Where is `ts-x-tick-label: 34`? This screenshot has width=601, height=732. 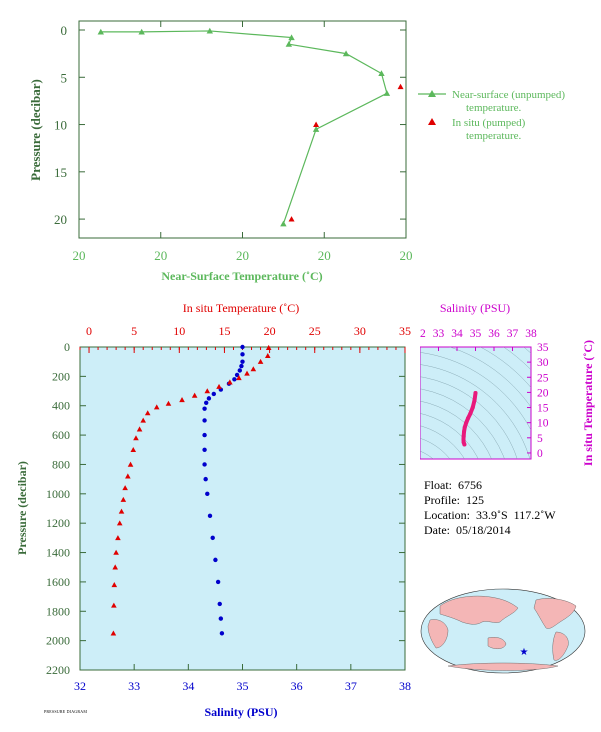 ts-x-tick-label: 34 is located at coordinates (457, 334).